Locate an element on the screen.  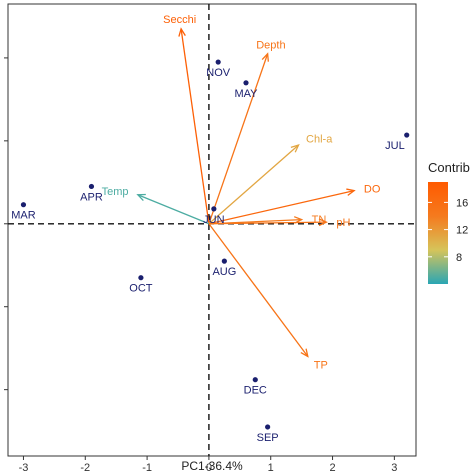
x-axis-ticks: -3 -2 -1 0 1 2 3 is located at coordinates (208, 465).